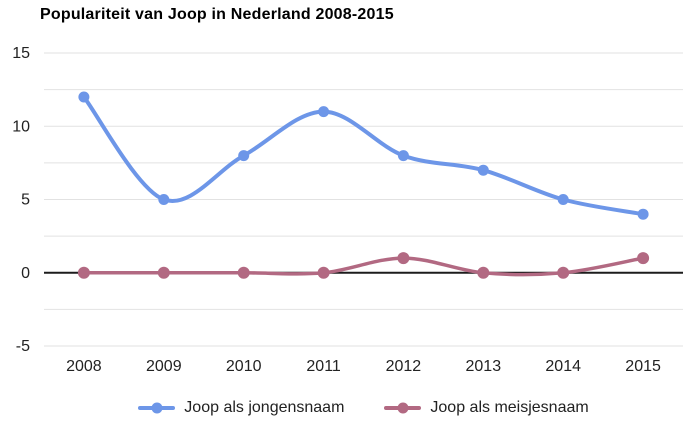 Image resolution: width=700 pixels, height=428 pixels. I want to click on x-axis-tick: 2009, so click(164, 366).